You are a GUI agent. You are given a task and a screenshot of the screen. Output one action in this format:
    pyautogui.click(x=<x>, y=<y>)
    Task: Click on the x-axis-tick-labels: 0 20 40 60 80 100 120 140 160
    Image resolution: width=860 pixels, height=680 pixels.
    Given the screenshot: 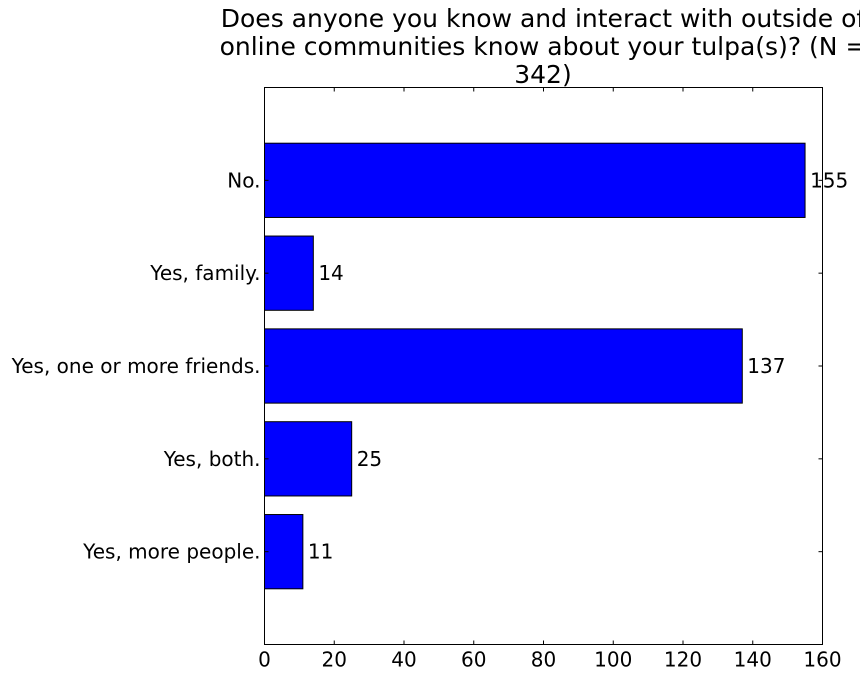 What is the action you would take?
    pyautogui.click(x=549, y=660)
    